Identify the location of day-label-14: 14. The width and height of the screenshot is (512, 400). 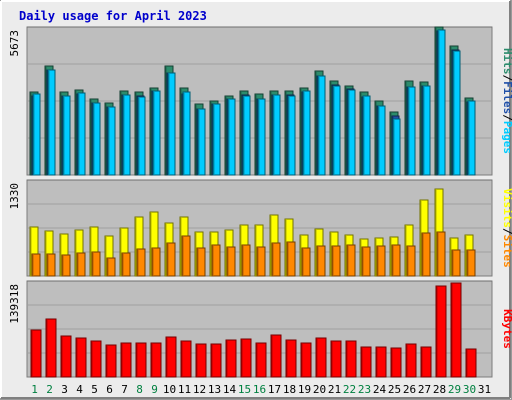
(230, 389).